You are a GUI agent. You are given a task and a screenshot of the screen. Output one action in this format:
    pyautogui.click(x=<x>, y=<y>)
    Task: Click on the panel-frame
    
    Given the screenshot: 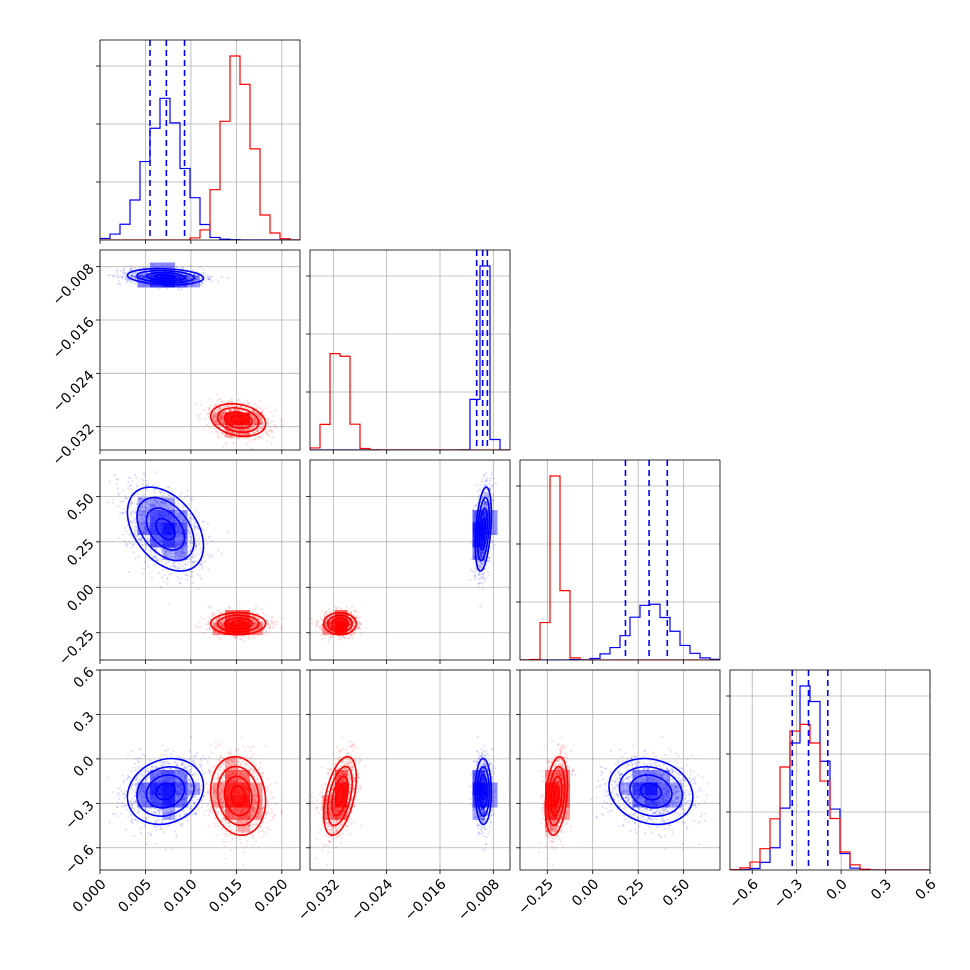 What is the action you would take?
    pyautogui.click(x=200, y=140)
    